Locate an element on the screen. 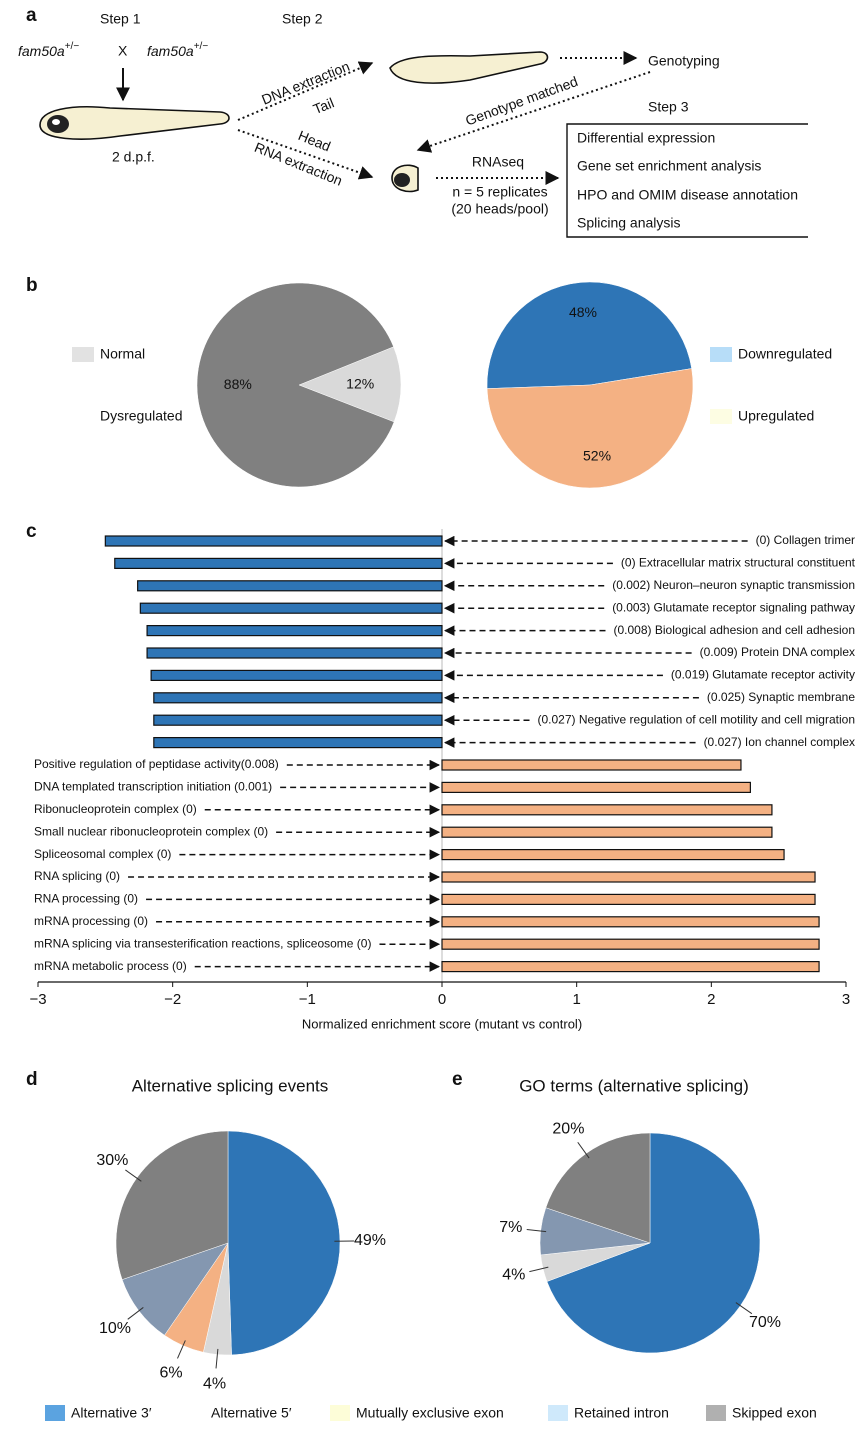 The image size is (868, 1431). cross: X is located at coordinates (123, 51).